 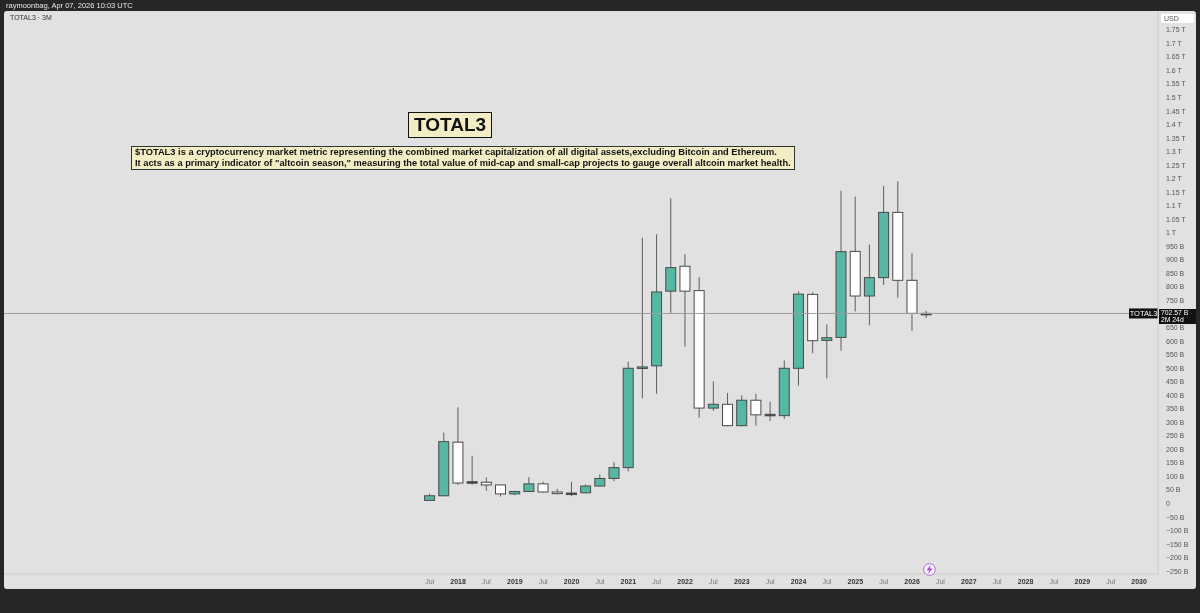 What do you see at coordinates (450, 125) in the screenshot?
I see `text: TOTAL3` at bounding box center [450, 125].